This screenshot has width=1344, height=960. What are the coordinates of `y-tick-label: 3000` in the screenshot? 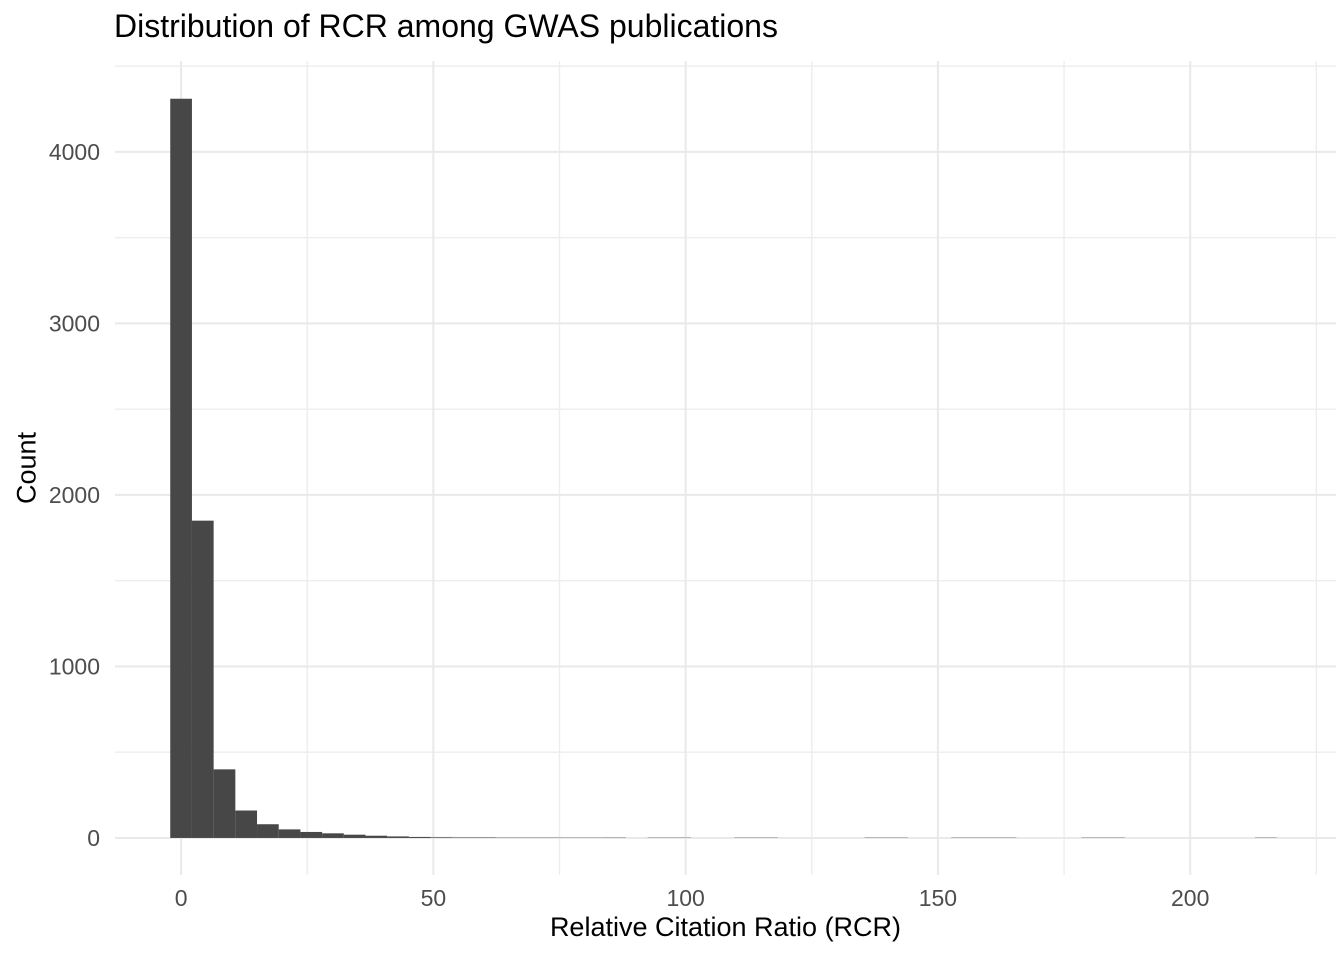 It's located at (74, 323).